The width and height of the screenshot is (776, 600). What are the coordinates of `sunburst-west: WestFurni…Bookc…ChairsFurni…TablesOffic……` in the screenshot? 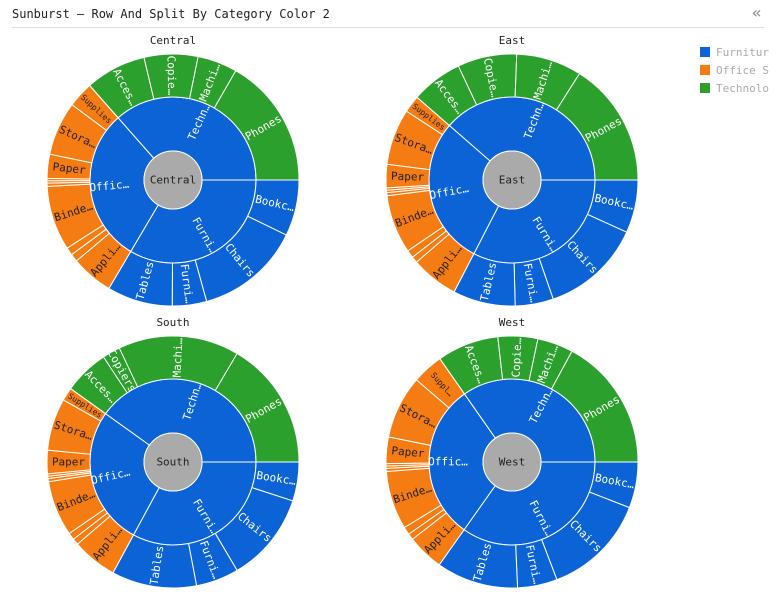 It's located at (512, 452).